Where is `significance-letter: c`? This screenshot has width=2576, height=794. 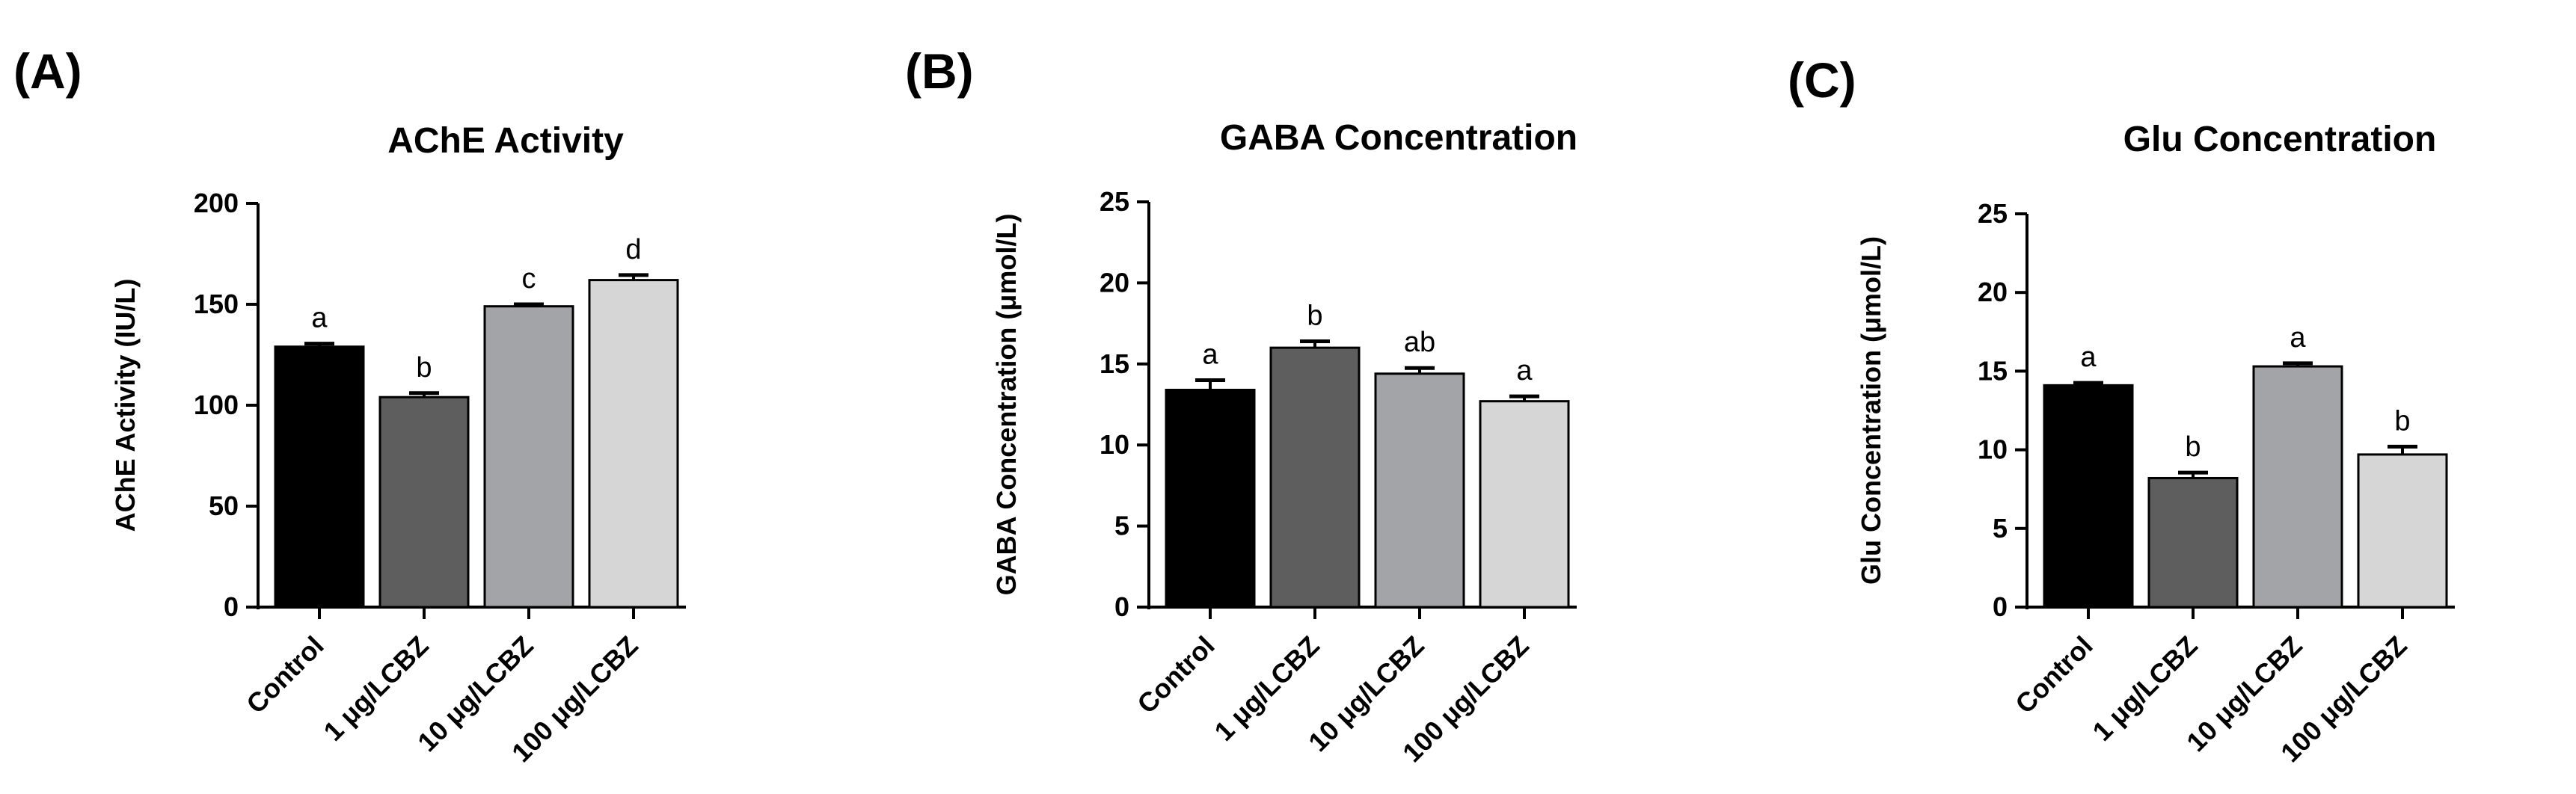
significance-letter: c is located at coordinates (529, 279).